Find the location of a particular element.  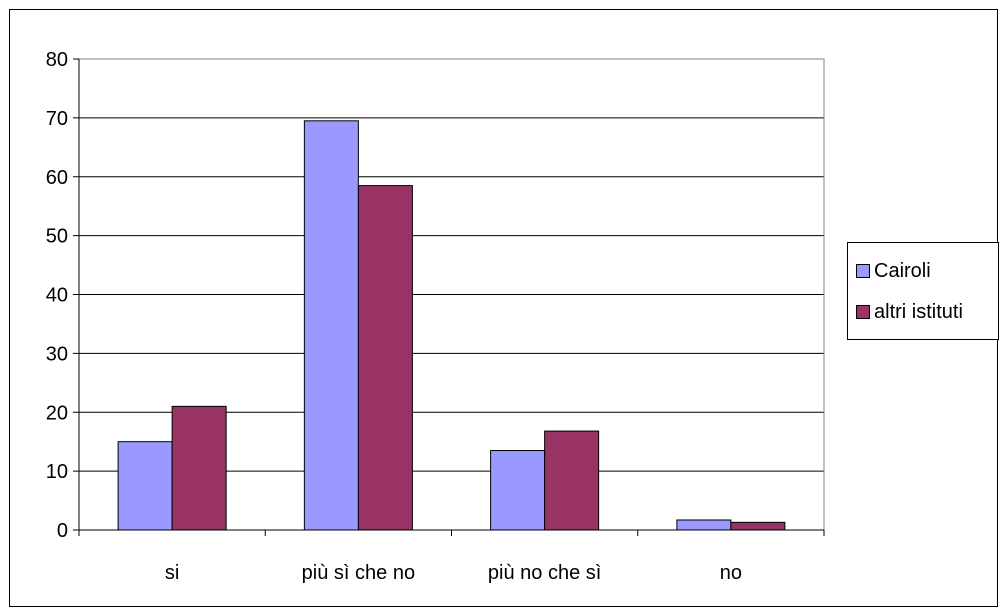

y-tick-labels: 0 10 20 30 40 50 60 70 80 is located at coordinates (57, 295).